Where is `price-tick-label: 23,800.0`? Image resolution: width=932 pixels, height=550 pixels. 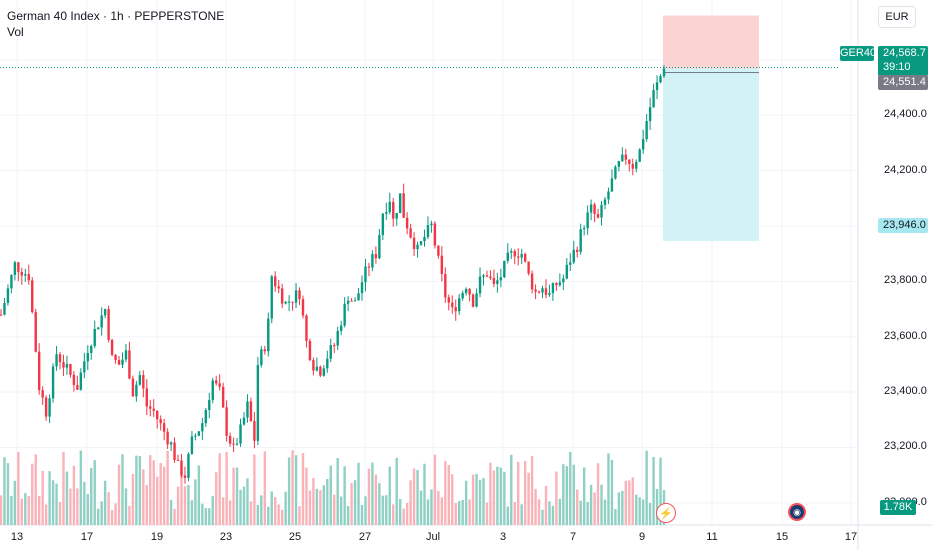 price-tick-label: 23,800.0 is located at coordinates (905, 280).